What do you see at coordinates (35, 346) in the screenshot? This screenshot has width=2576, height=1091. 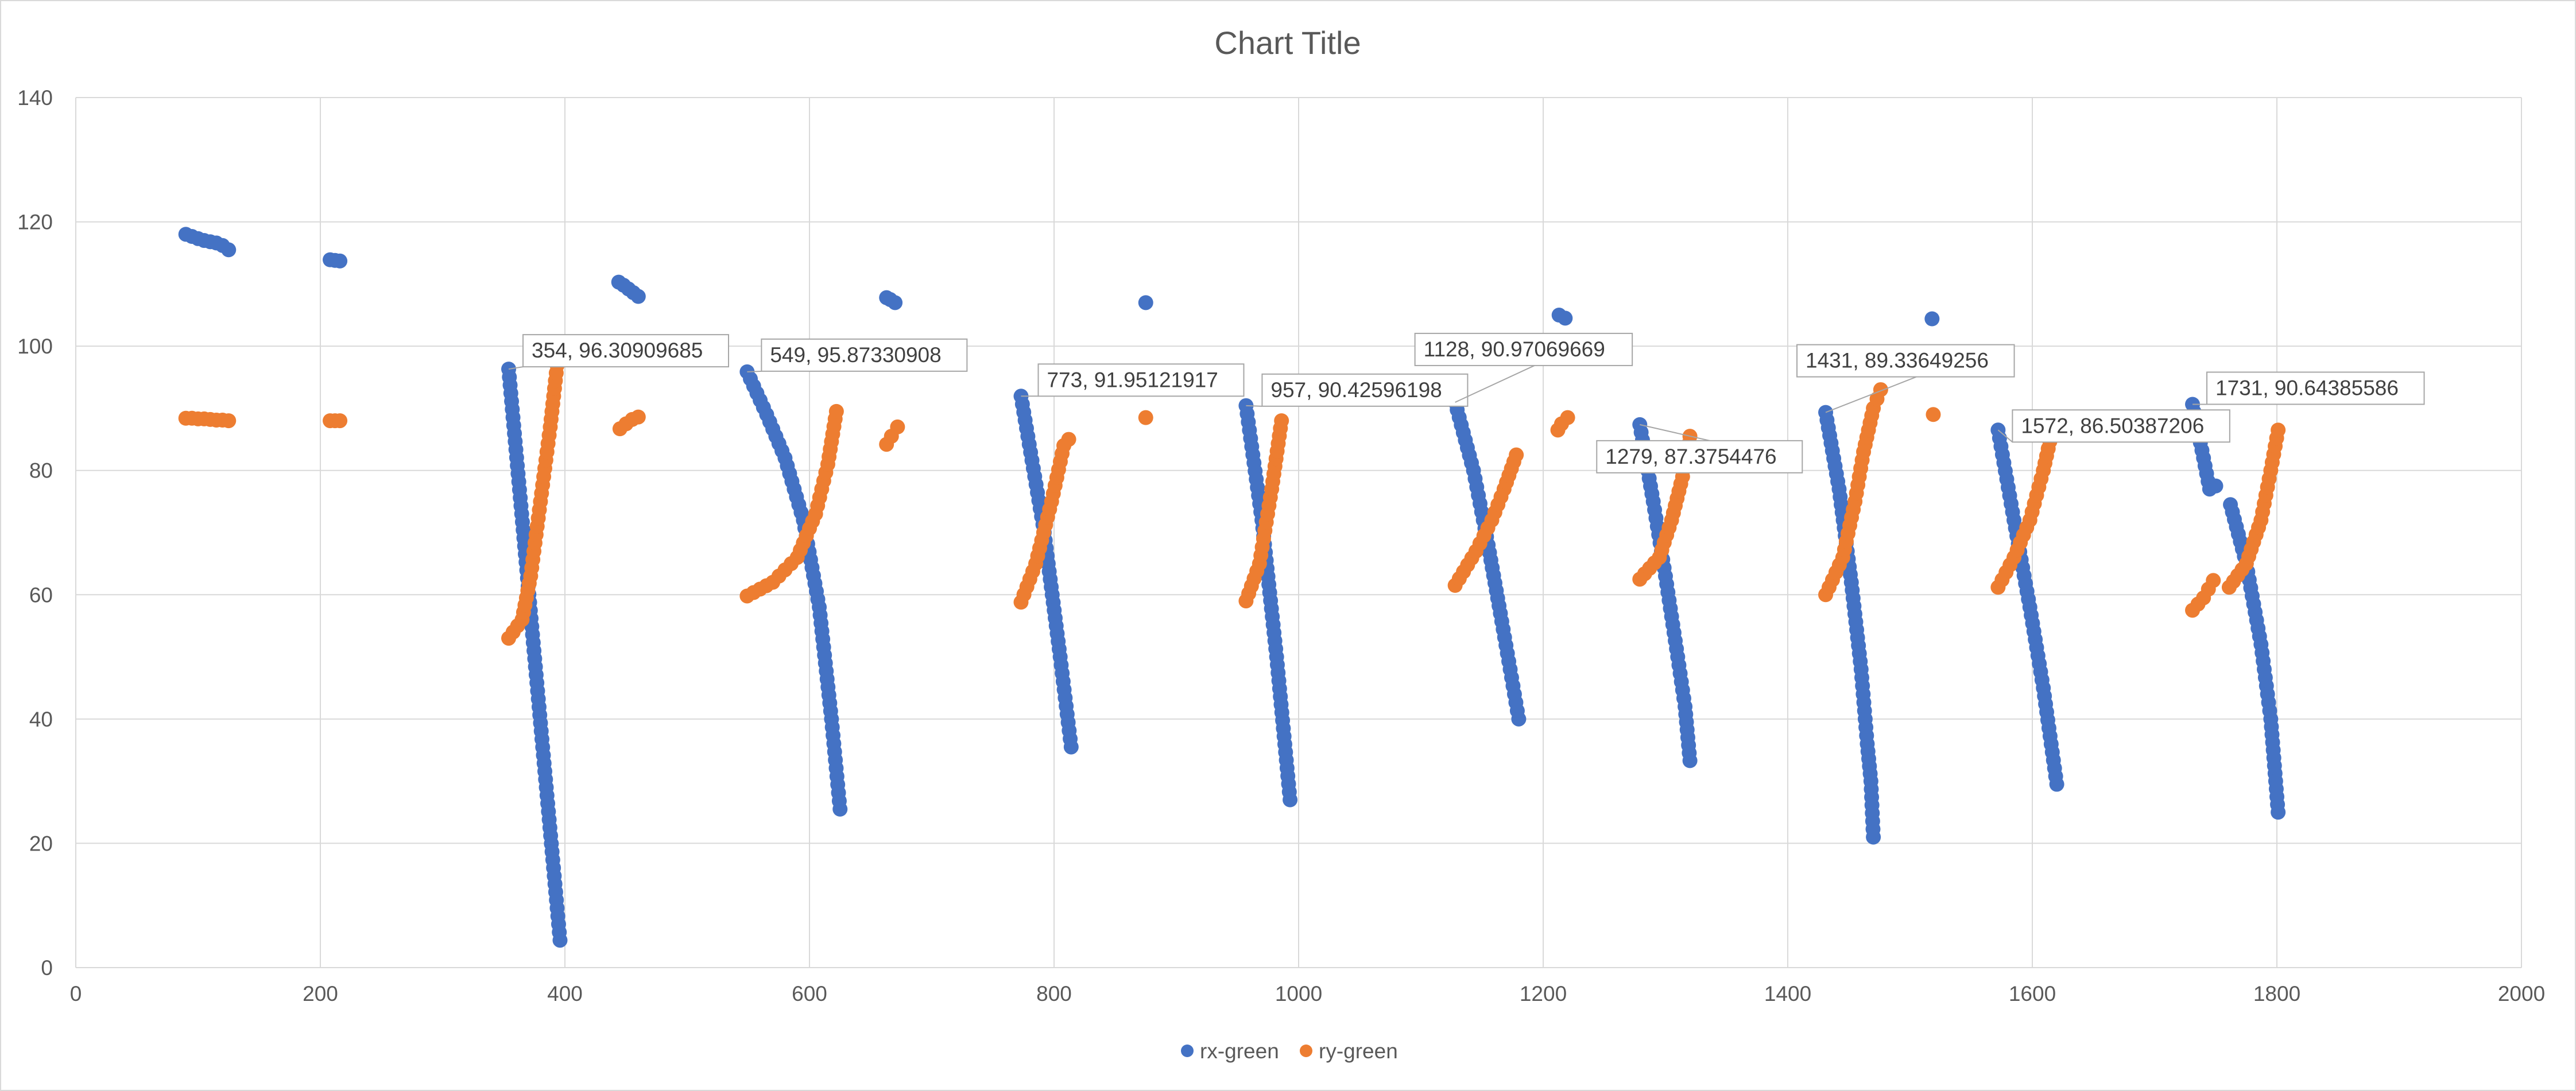 I see `y-tick-label: 100` at bounding box center [35, 346].